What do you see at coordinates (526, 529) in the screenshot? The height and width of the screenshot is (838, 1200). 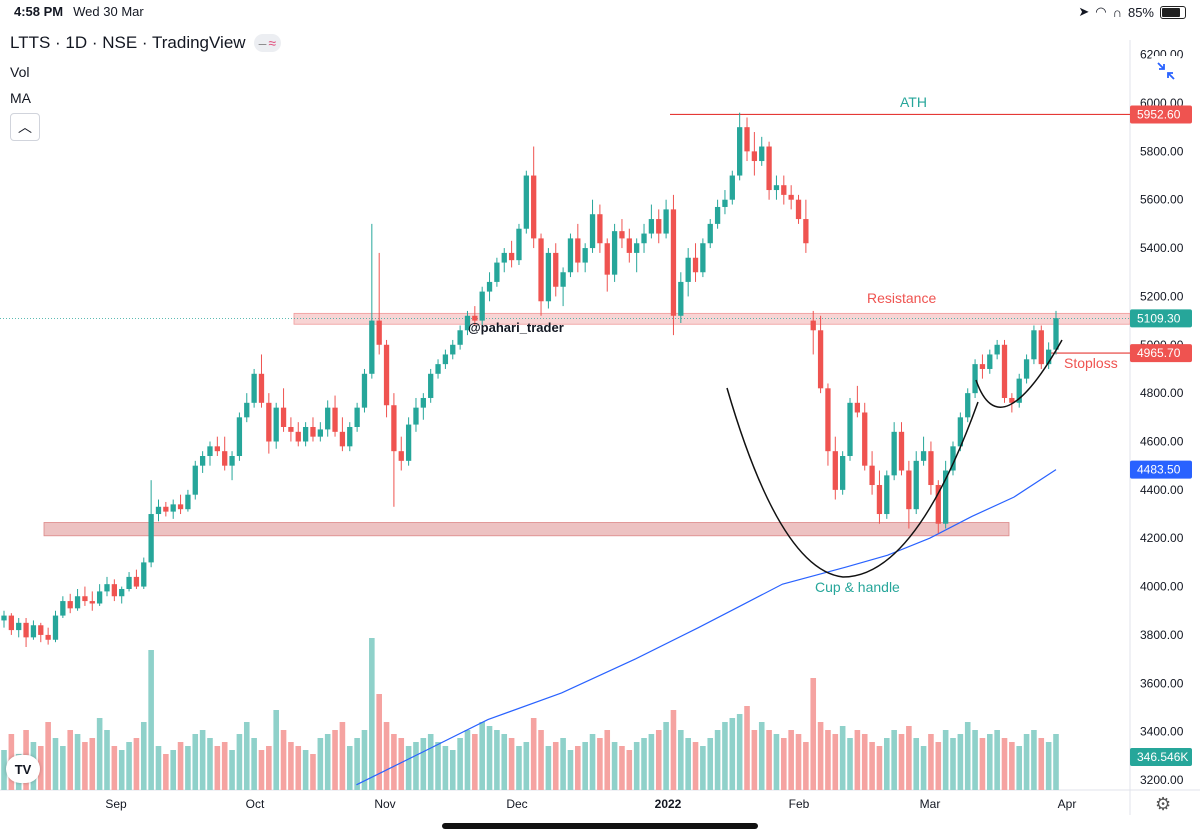 I see `support-zone` at bounding box center [526, 529].